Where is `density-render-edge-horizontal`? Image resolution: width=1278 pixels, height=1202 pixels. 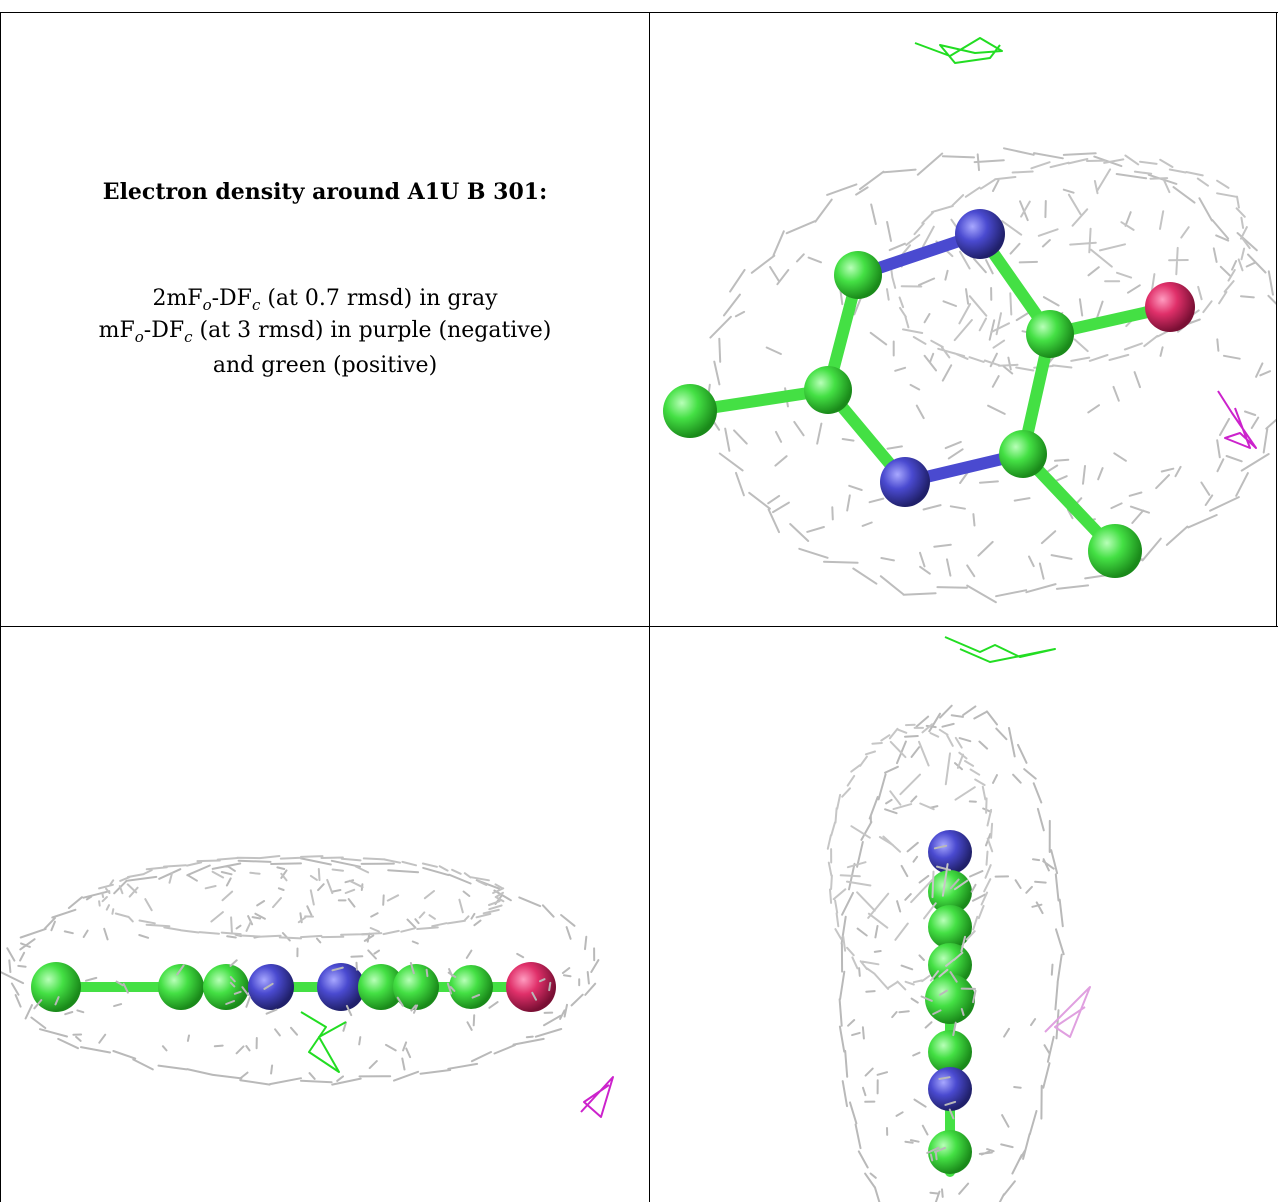
density-render-edge-horizontal is located at coordinates (307, 986).